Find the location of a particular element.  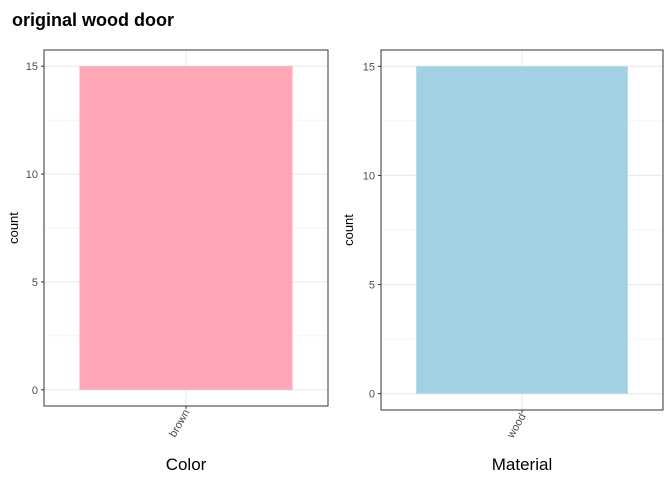

x-axis-title: Material is located at coordinates (522, 464).